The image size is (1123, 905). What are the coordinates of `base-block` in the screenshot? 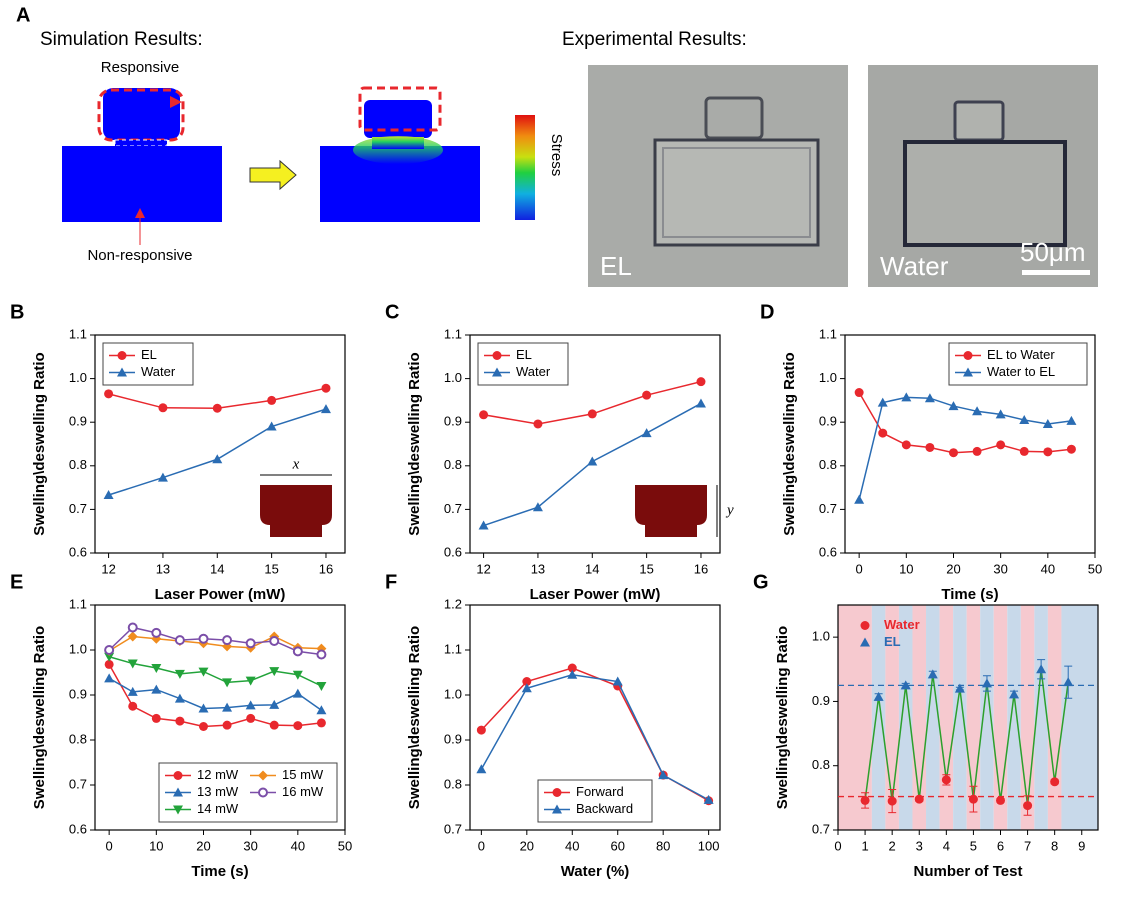 It's located at (142, 184).